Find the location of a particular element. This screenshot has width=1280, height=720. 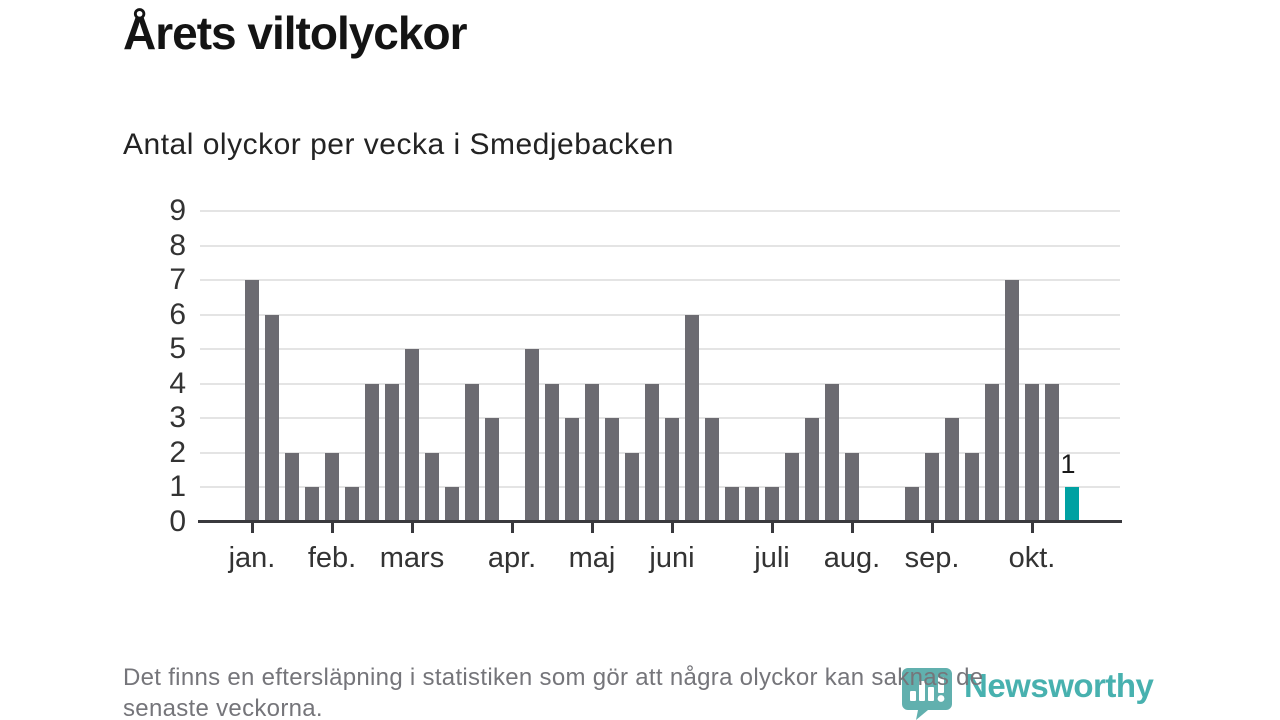

last-bar-value-label: 1 is located at coordinates (1068, 464).